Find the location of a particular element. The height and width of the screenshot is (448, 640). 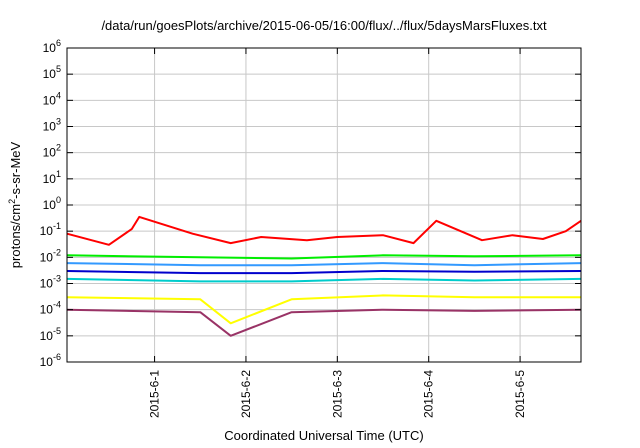

y-tick-label: 10⁻³ is located at coordinates (50, 282).